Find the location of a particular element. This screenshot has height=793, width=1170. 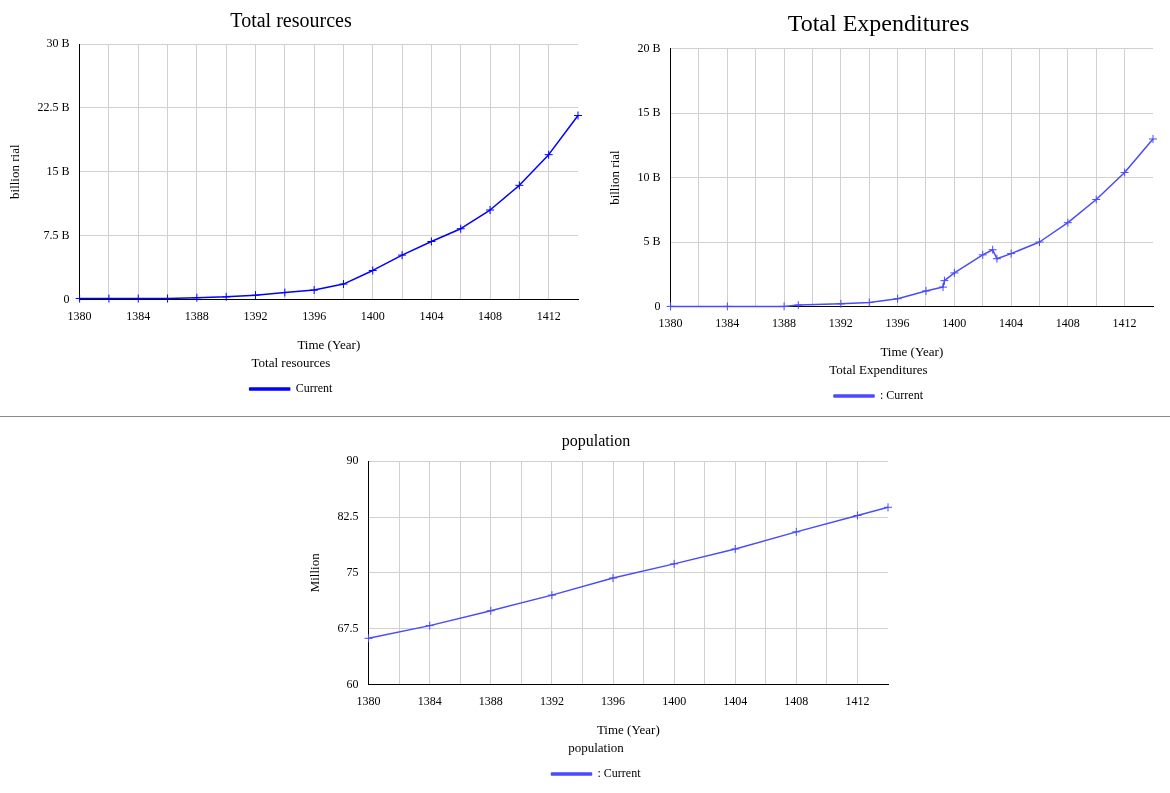

y-tick-label: 60 is located at coordinates (352, 683).